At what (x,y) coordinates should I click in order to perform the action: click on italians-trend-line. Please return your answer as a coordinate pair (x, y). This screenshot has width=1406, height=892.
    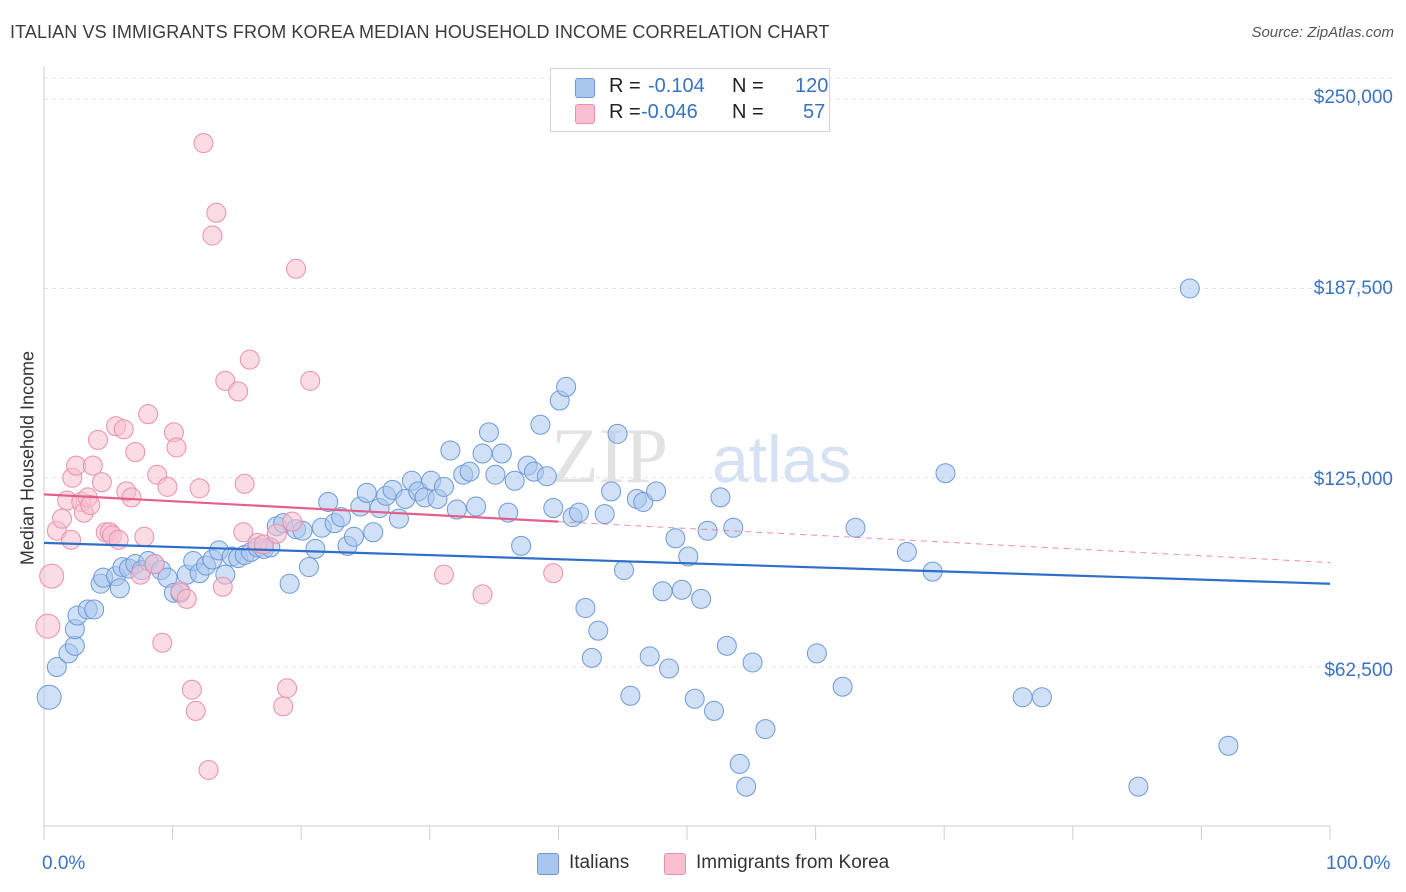
    Looking at the image, I should click on (687, 563).